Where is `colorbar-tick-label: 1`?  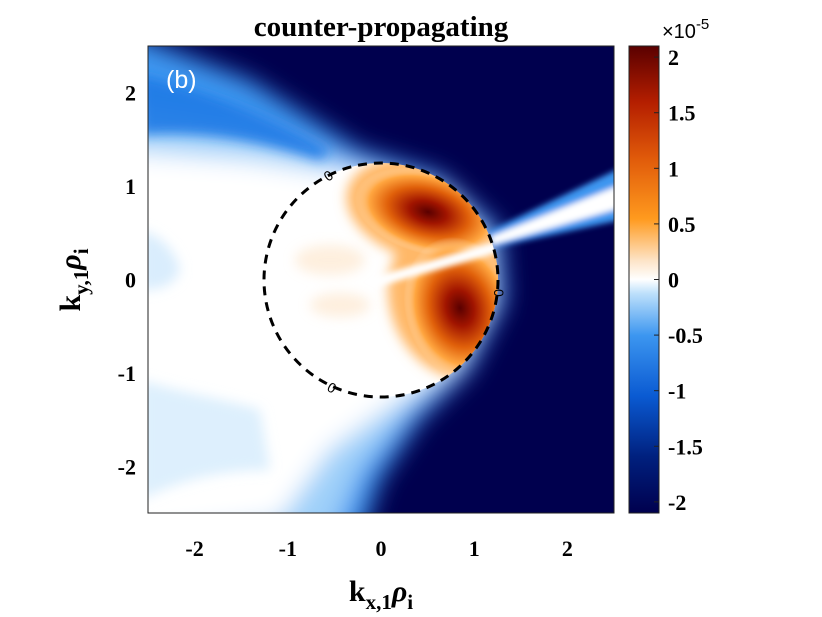 colorbar-tick-label: 1 is located at coordinates (673, 168).